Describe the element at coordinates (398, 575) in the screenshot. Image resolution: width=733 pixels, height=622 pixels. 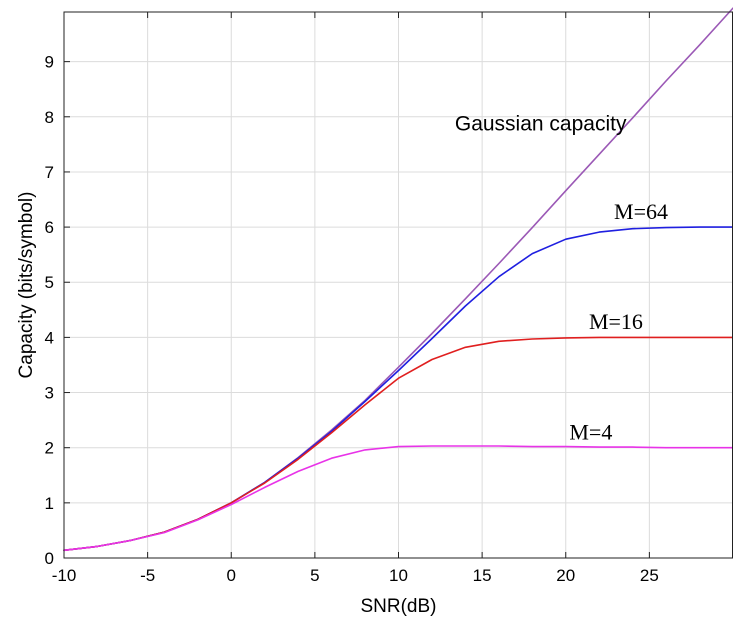
I see `x-tick-label: 10` at that location.